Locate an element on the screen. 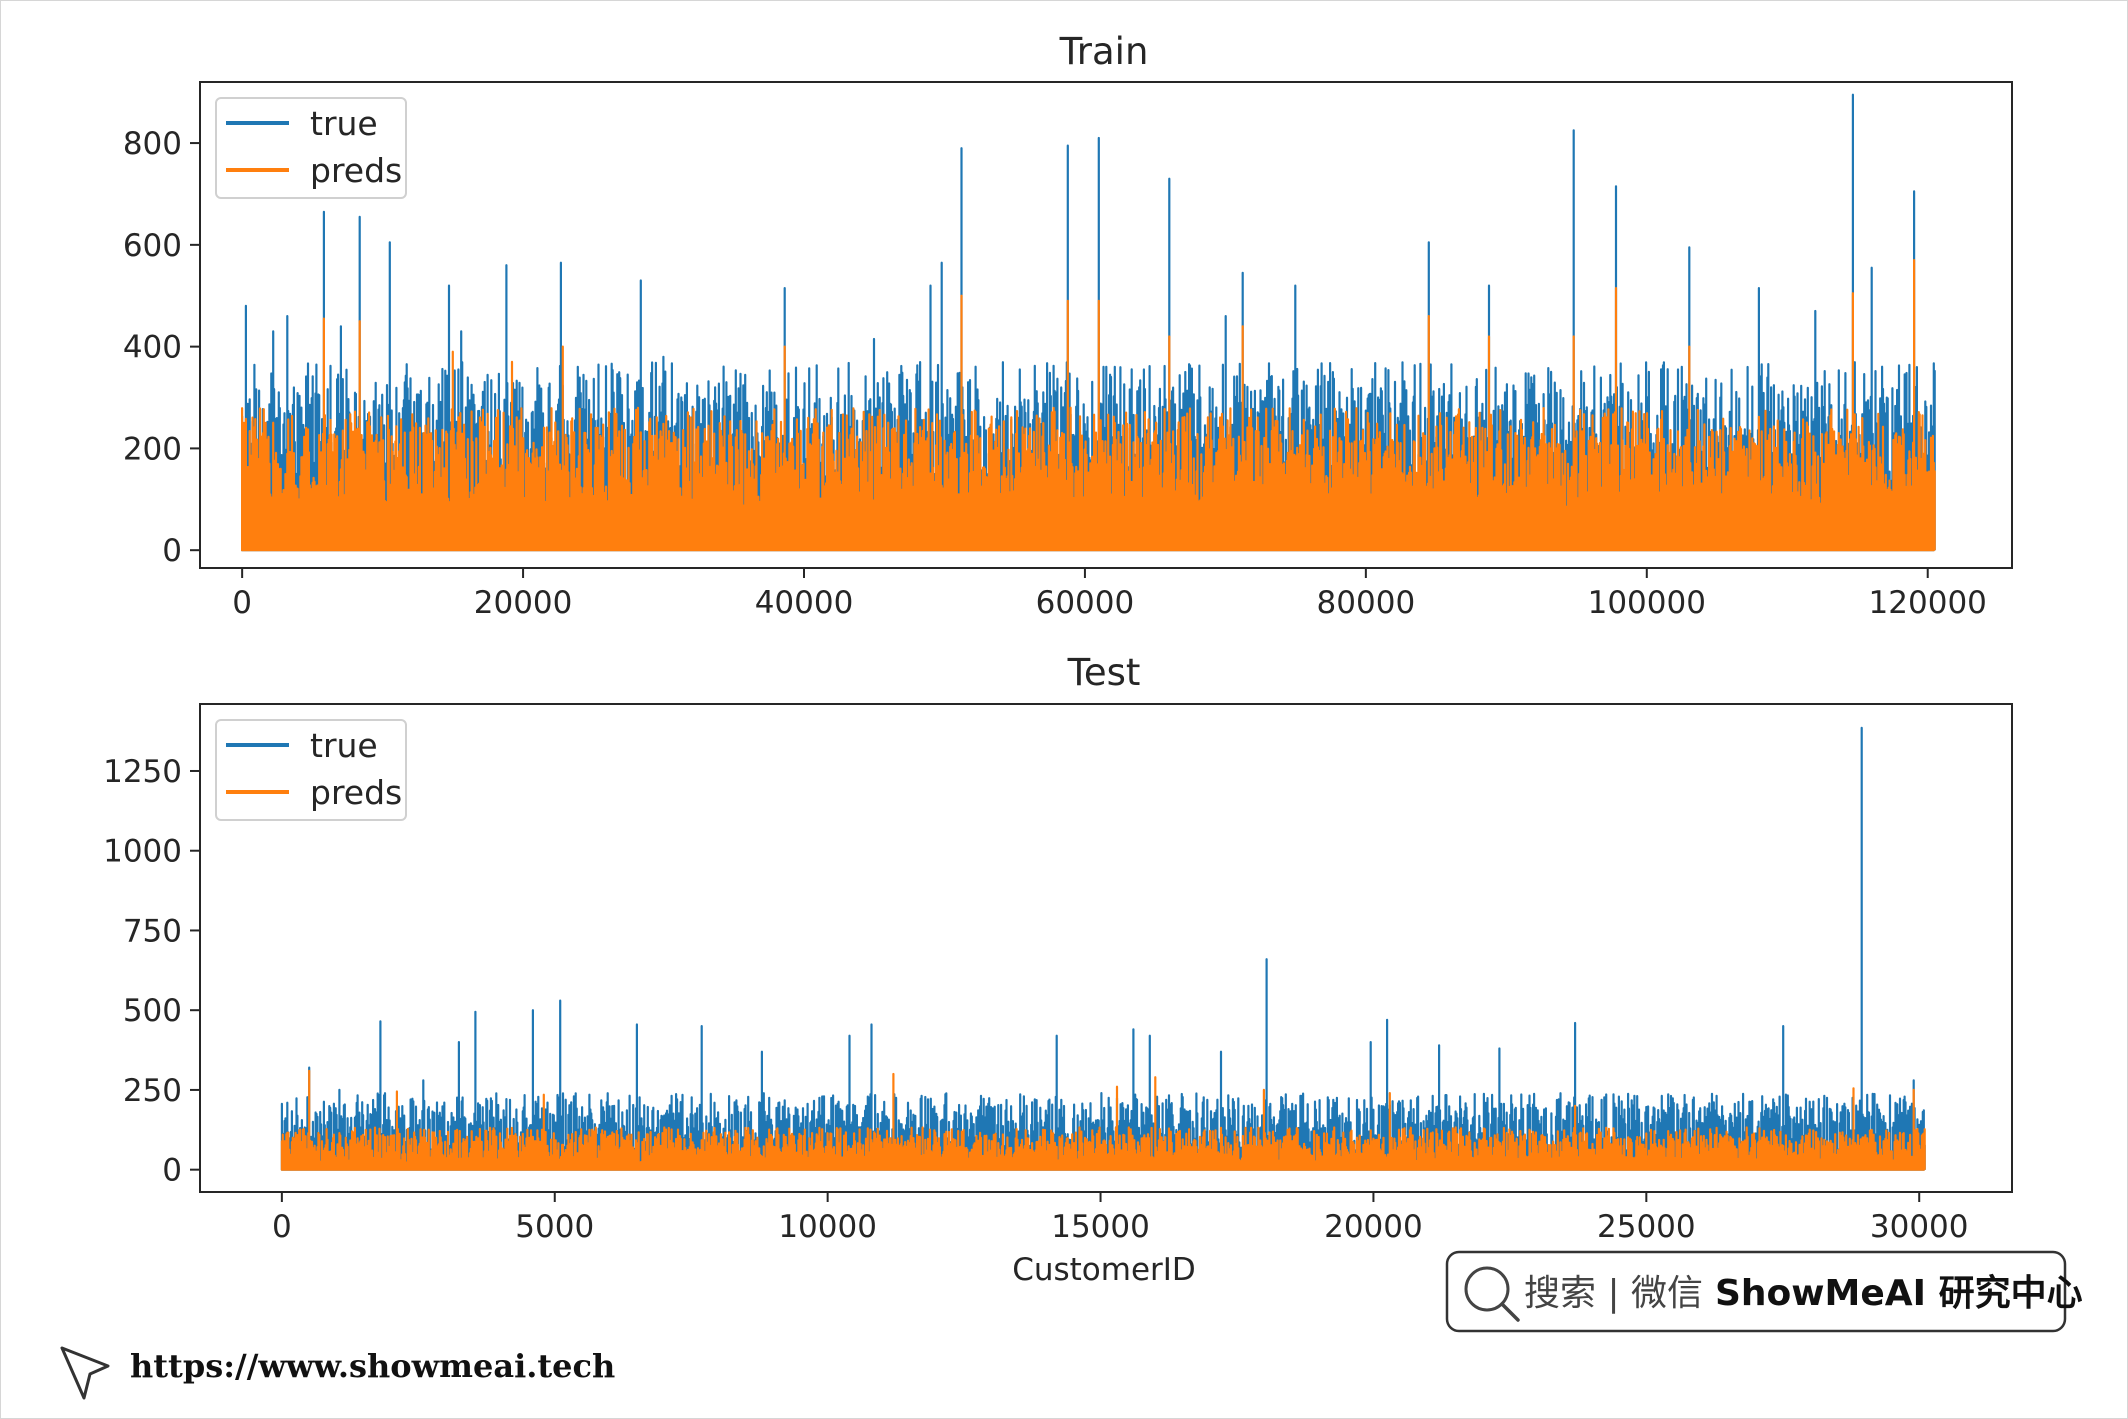 This screenshot has width=2128, height=1419. watermark-badge: 搜索 | 微信 ShowMeAI 研究中心 is located at coordinates (1764, 1291).